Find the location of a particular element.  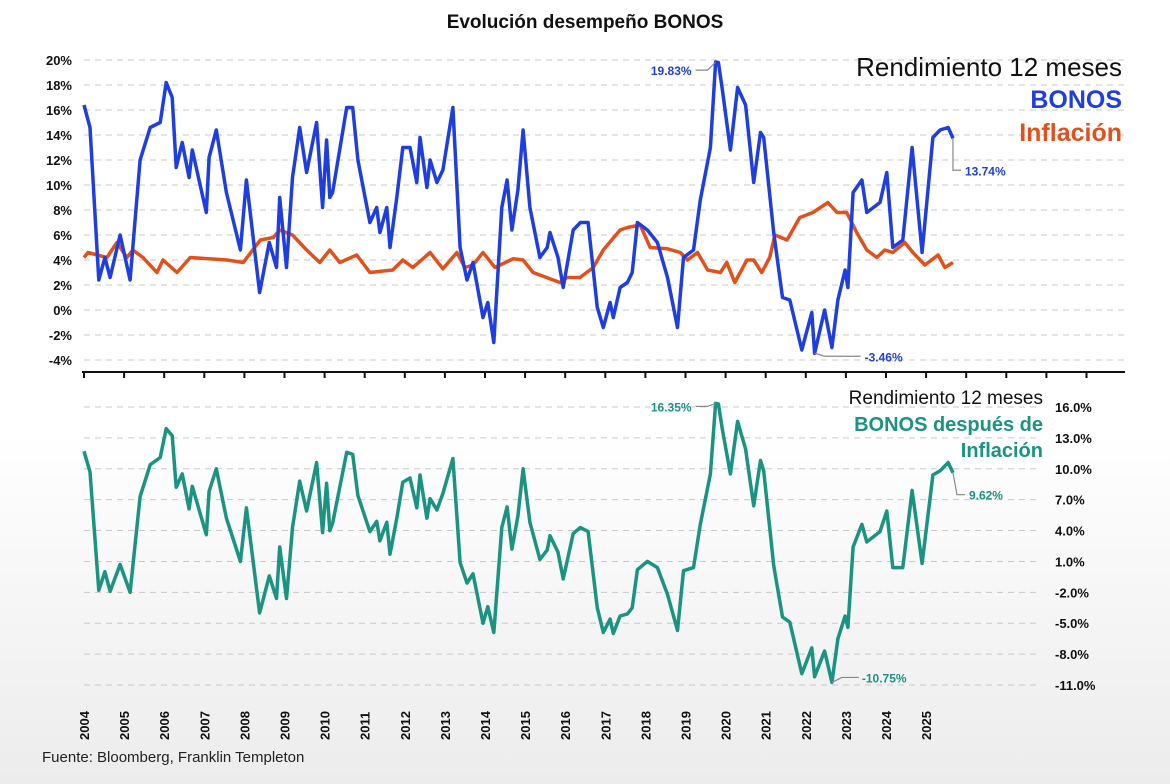

top-y-tick-label: -2% is located at coordinates (61, 335).